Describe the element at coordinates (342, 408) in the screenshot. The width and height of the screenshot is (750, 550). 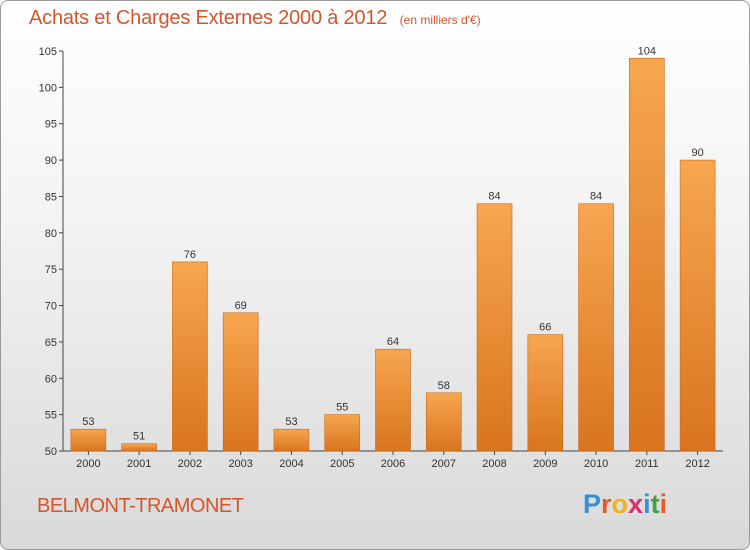
I see `data-label-2005: 55` at that location.